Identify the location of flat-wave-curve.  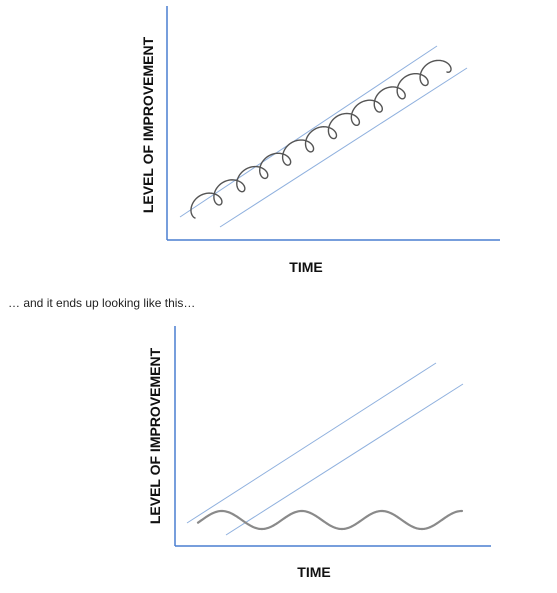
(330, 520).